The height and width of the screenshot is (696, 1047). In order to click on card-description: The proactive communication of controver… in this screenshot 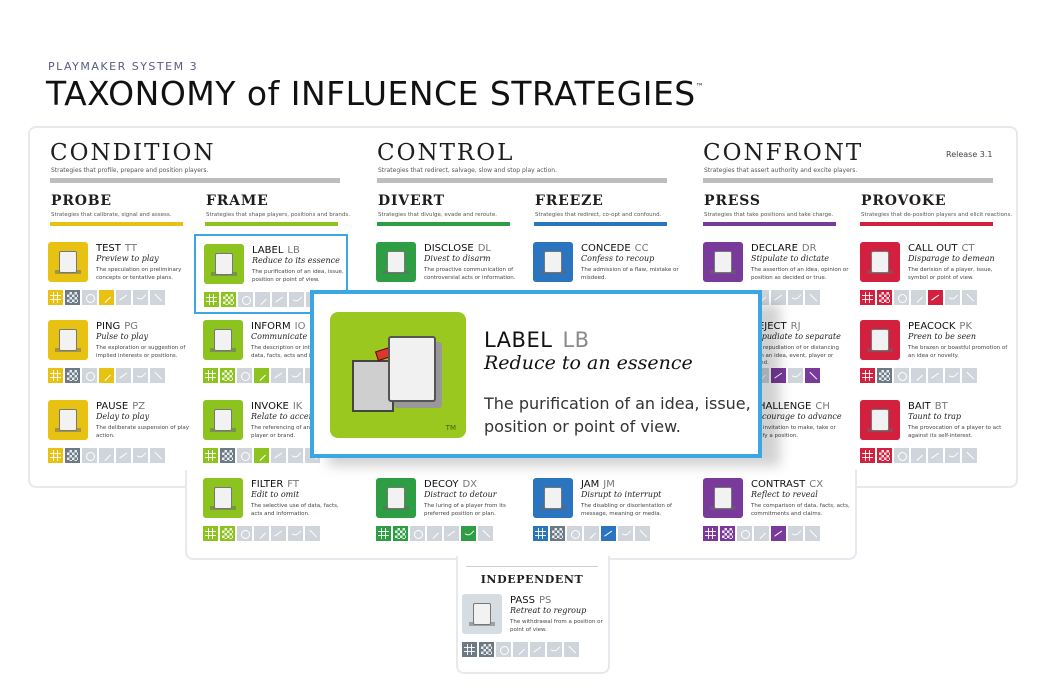, I will do `click(470, 274)`.